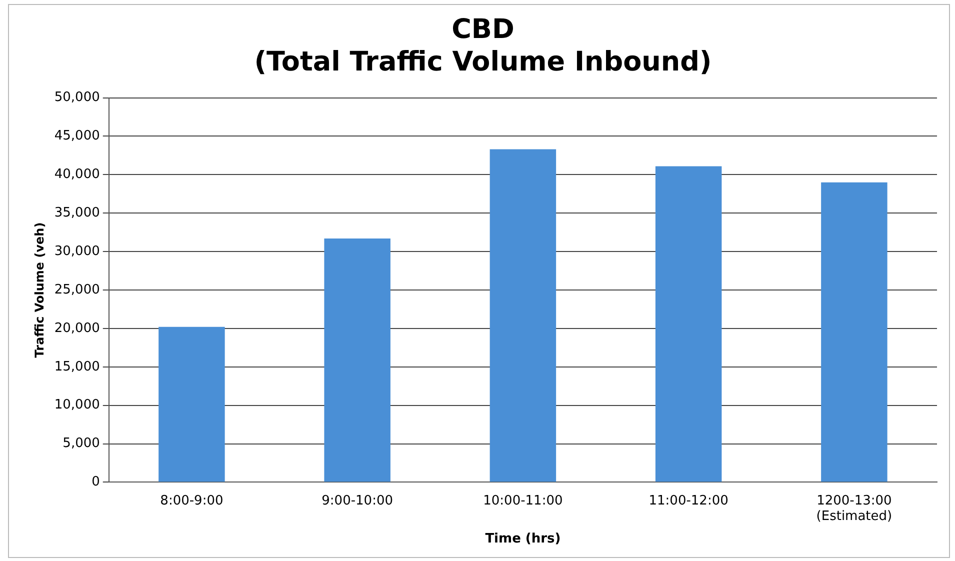  I want to click on y-tick-label: 50,000, so click(77, 98).